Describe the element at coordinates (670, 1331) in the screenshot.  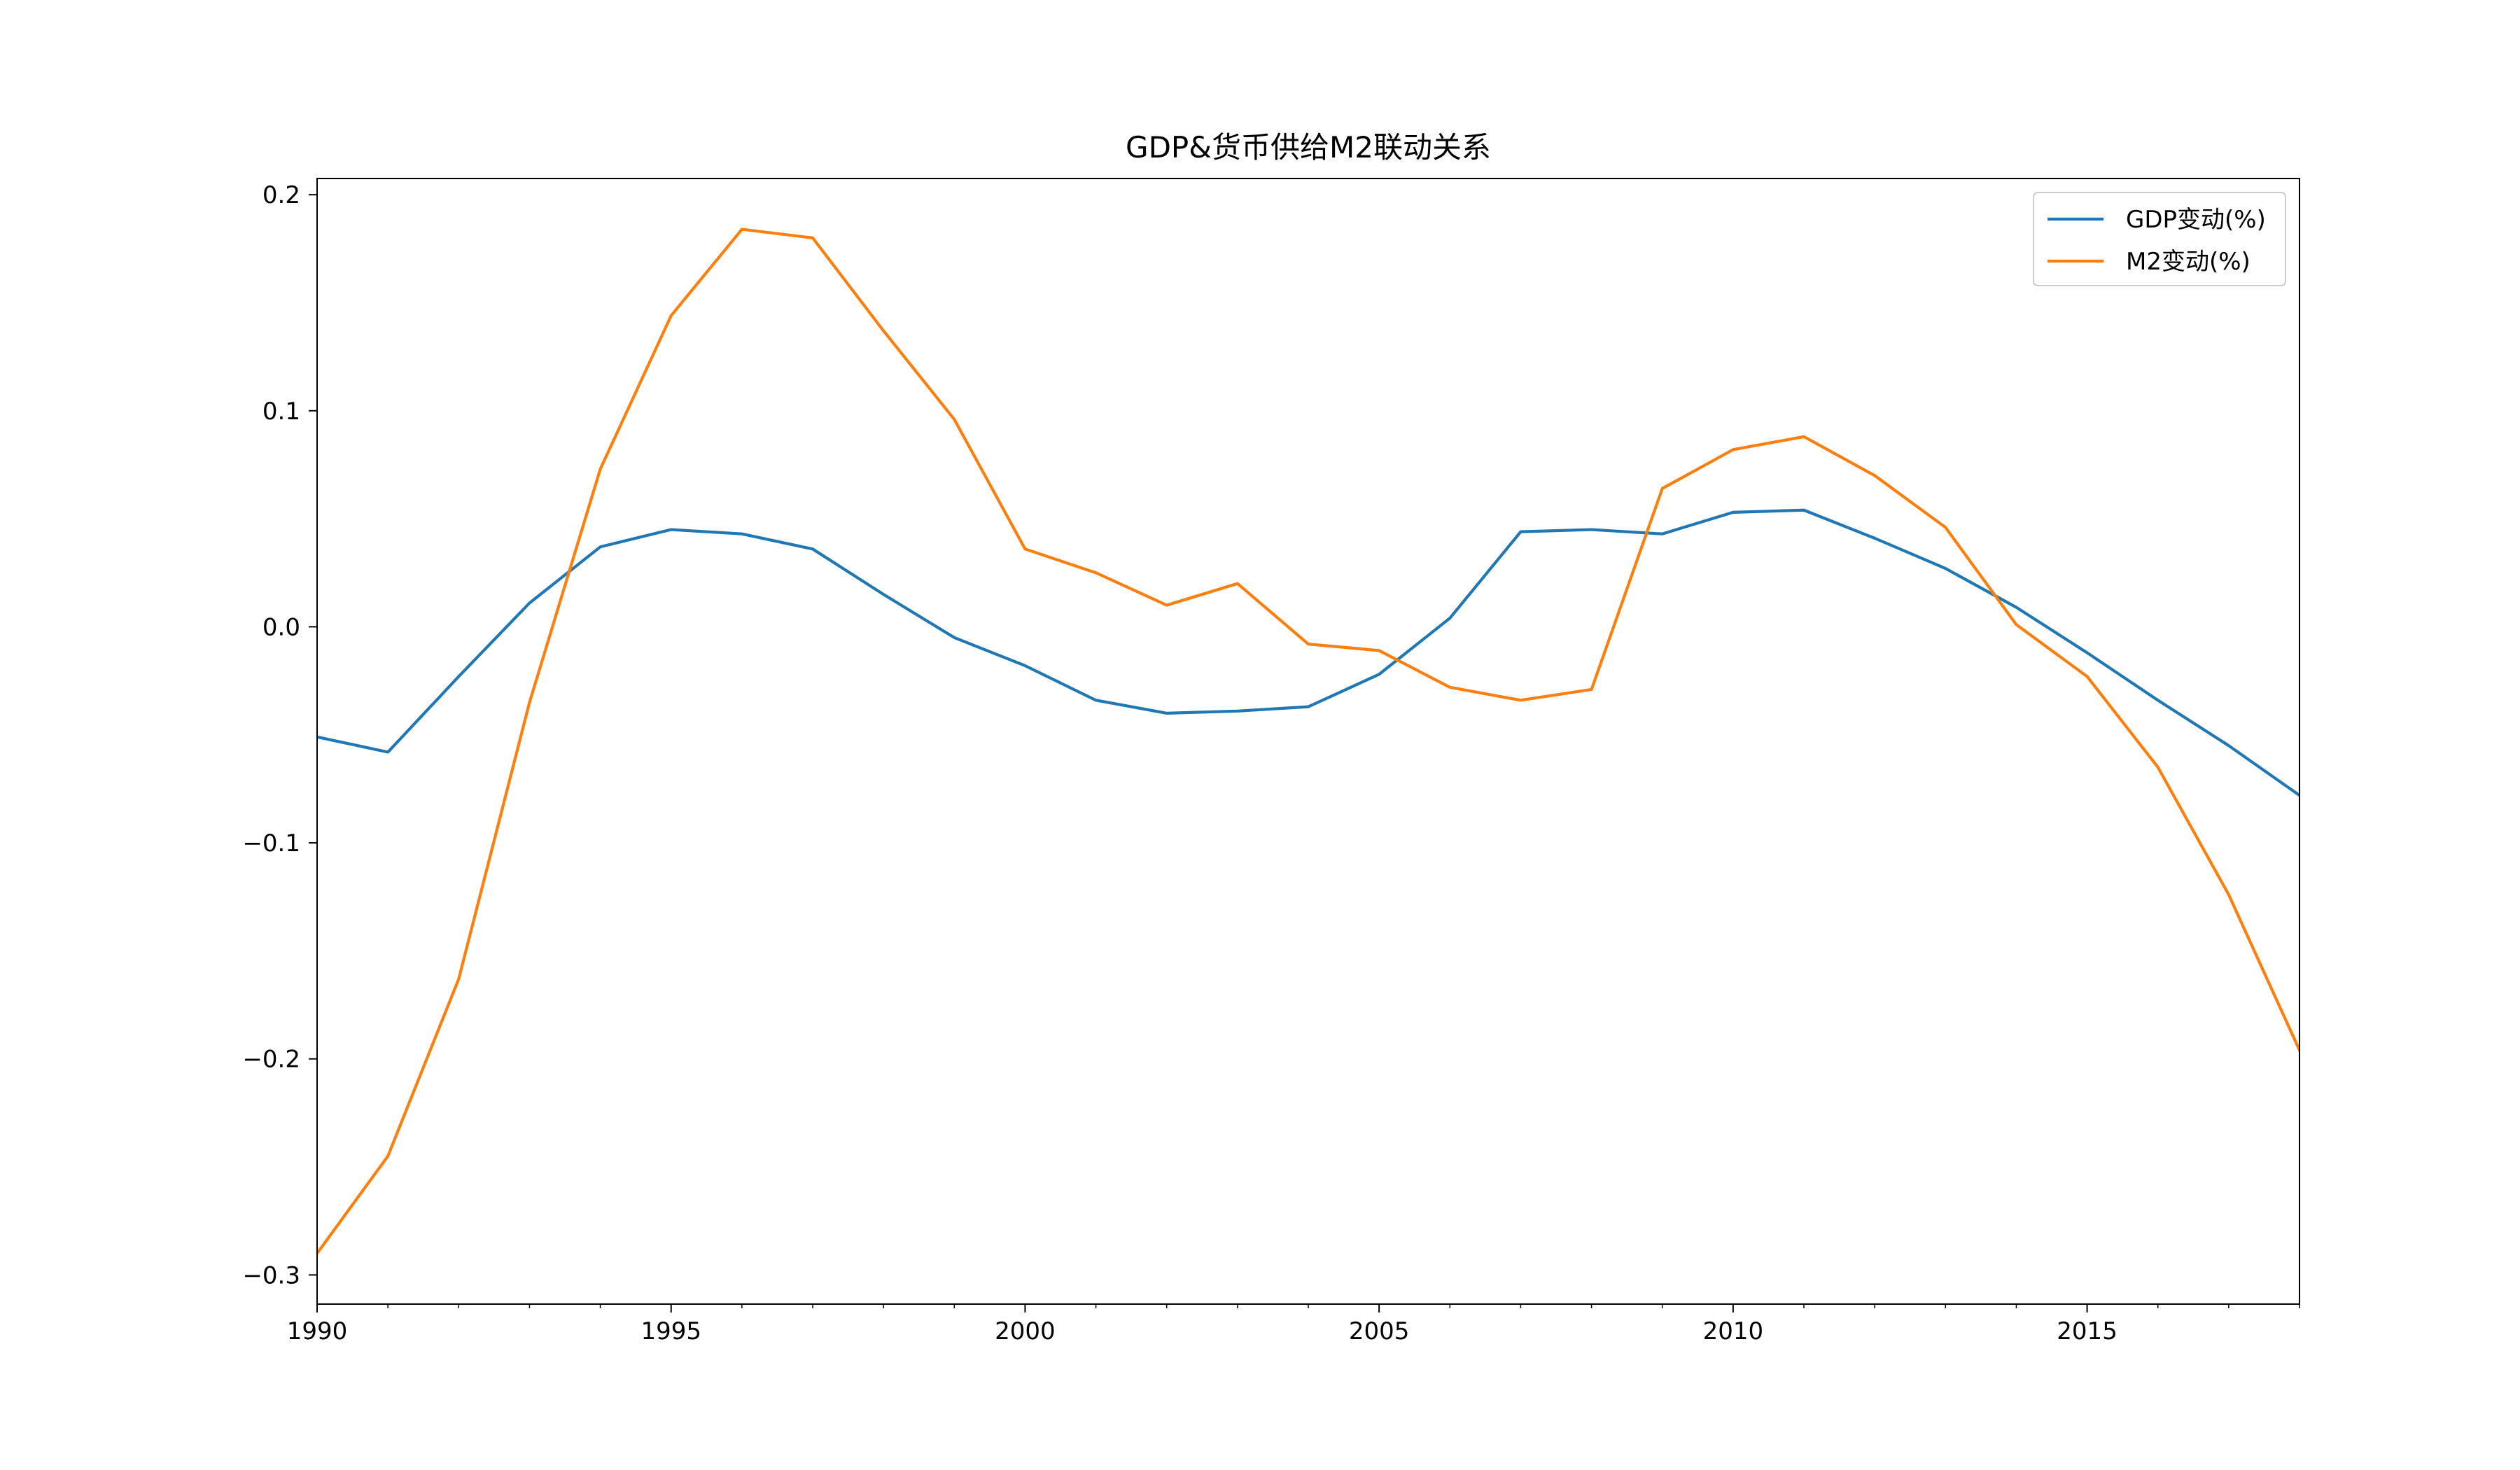
I see `x-tick-label: 1995` at that location.